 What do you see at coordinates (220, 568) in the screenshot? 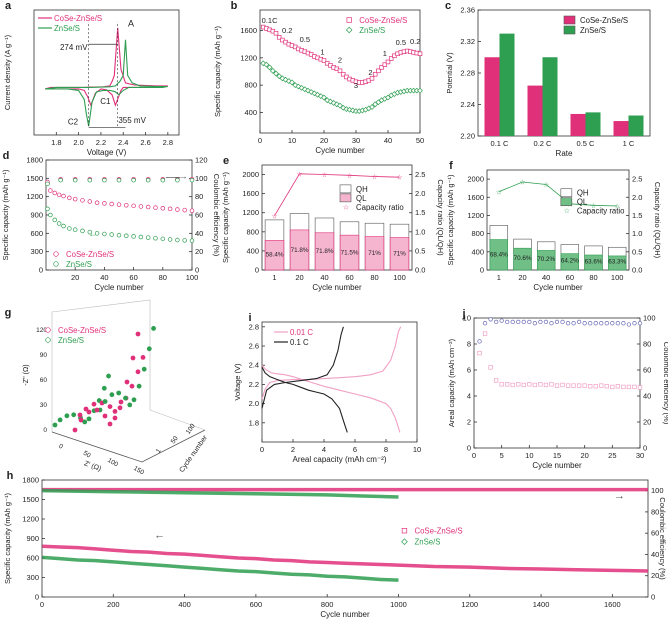
I see `long-cycle-band` at bounding box center [220, 568].